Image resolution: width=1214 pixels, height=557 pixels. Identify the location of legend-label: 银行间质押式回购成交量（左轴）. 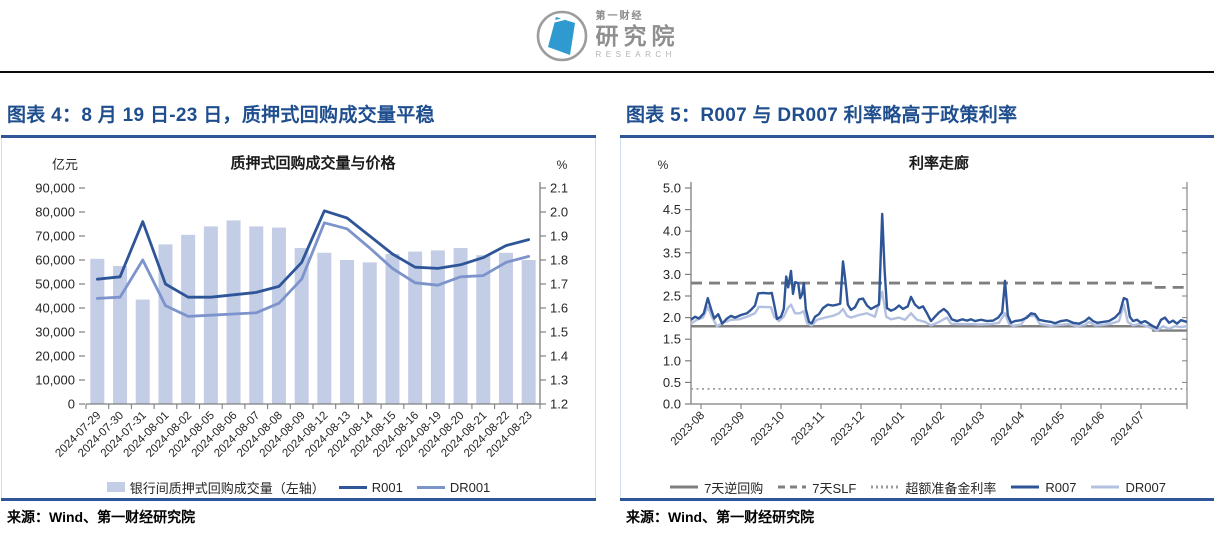
(227, 488).